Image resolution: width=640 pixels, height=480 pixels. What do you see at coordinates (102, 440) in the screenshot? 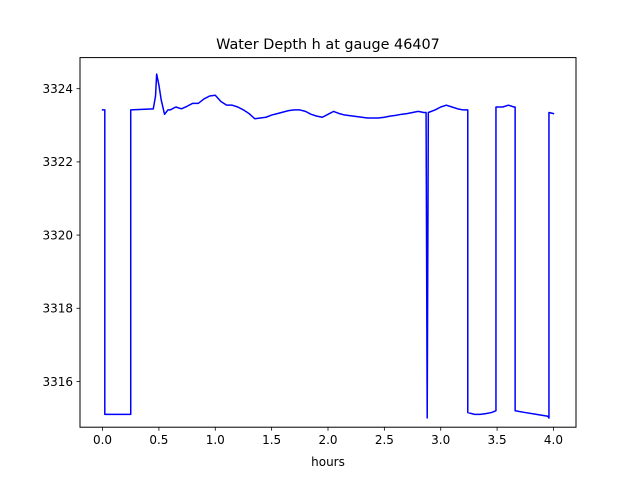
I see `x-tick-label: 0.0` at bounding box center [102, 440].